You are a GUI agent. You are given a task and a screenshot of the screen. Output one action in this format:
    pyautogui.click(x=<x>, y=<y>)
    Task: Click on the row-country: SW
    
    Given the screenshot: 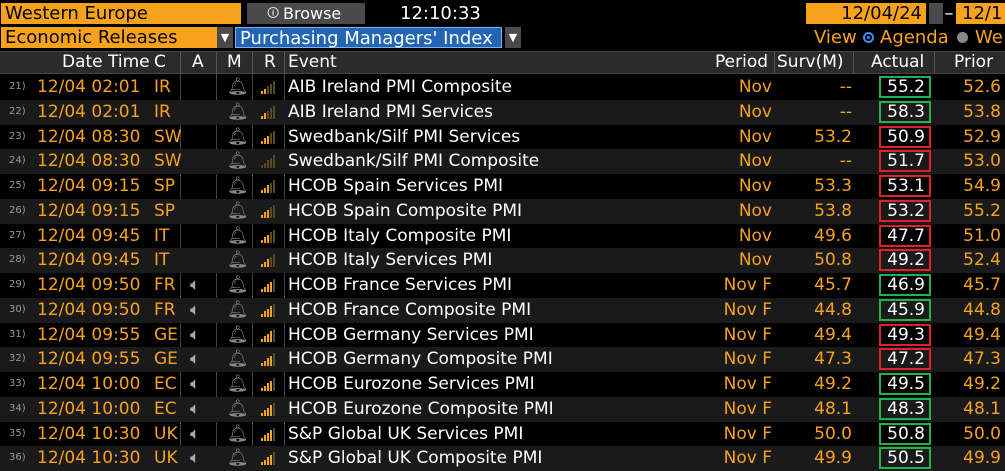 What is the action you would take?
    pyautogui.click(x=168, y=161)
    